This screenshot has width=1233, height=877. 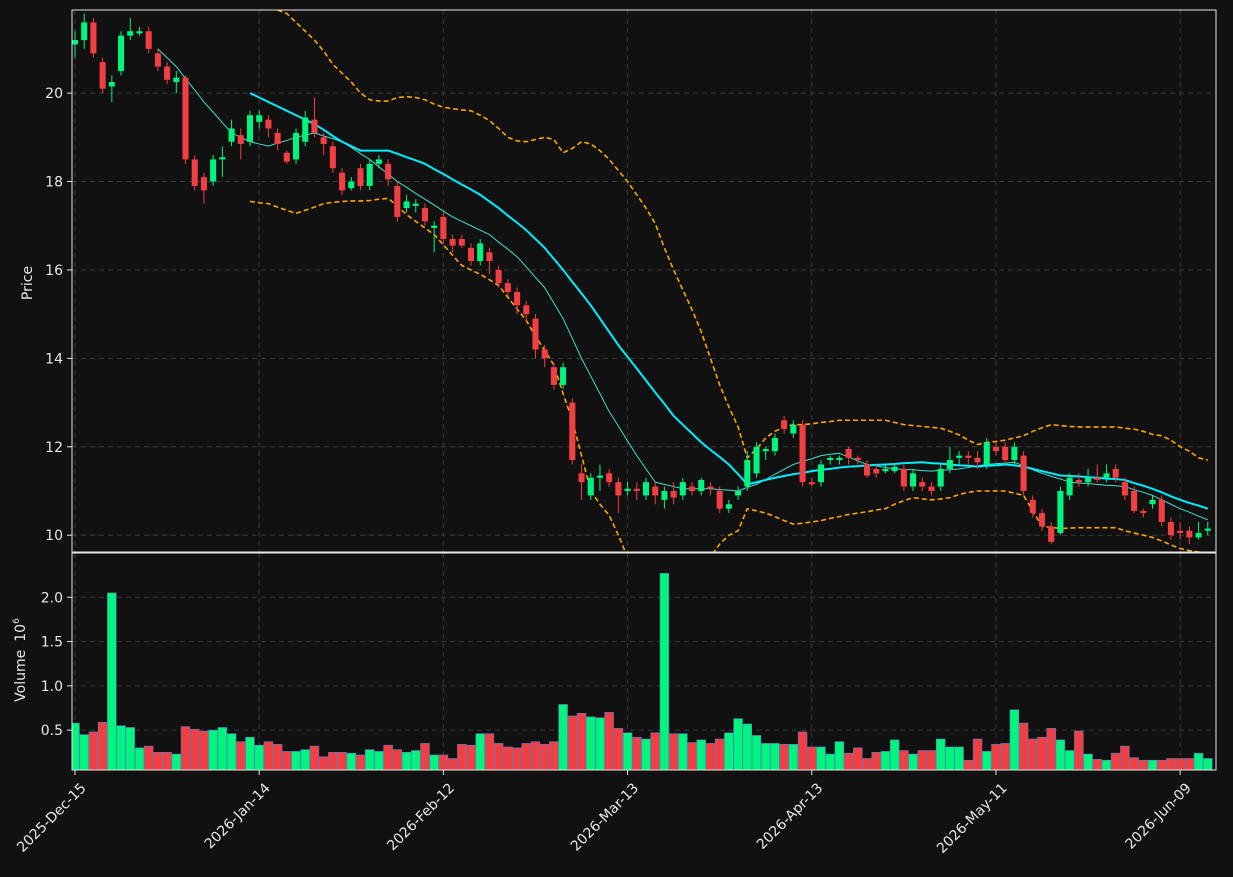 What do you see at coordinates (52, 598) in the screenshot?
I see `y-tick-label: 2.0` at bounding box center [52, 598].